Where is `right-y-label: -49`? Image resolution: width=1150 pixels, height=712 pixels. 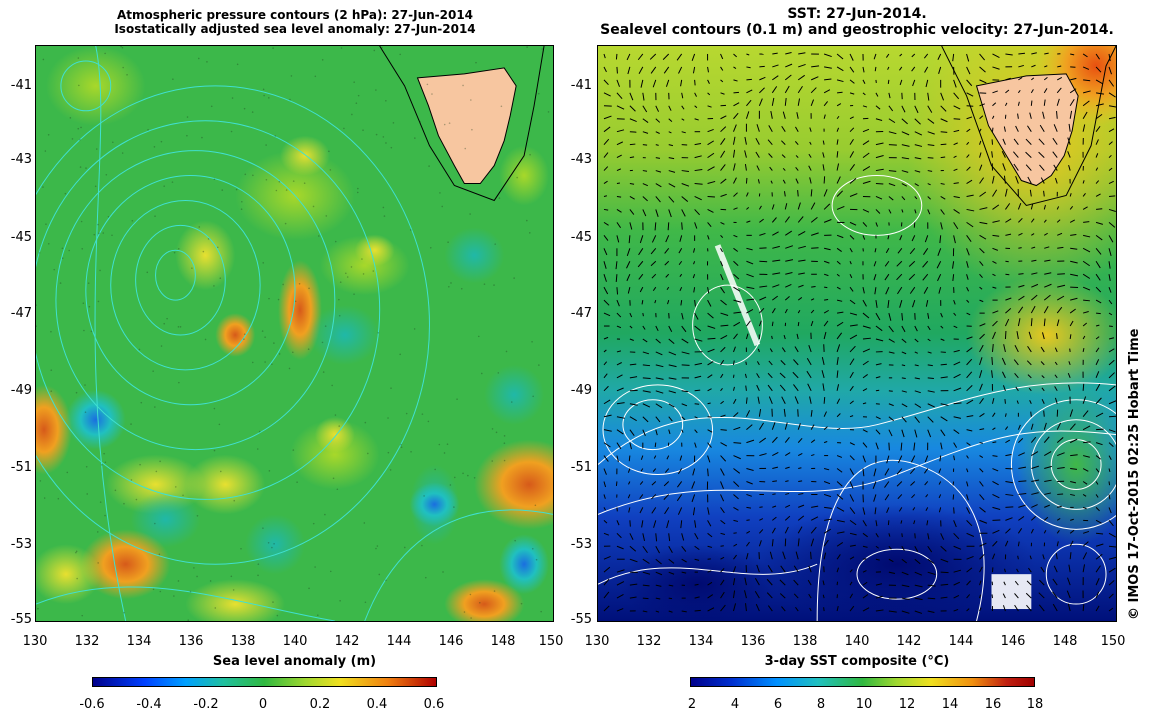 right-y-label: -49 is located at coordinates (577, 390).